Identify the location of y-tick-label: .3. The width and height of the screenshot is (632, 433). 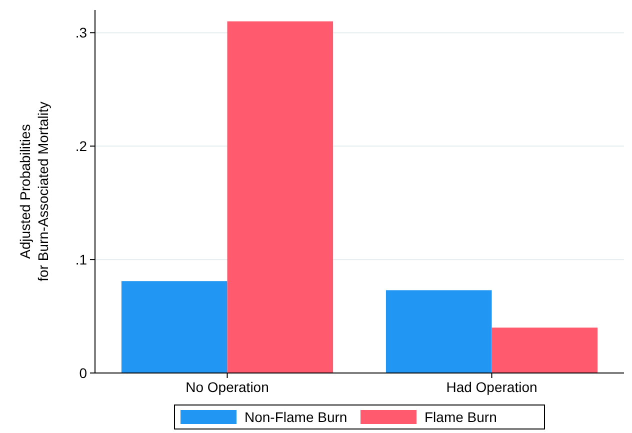
(81, 32).